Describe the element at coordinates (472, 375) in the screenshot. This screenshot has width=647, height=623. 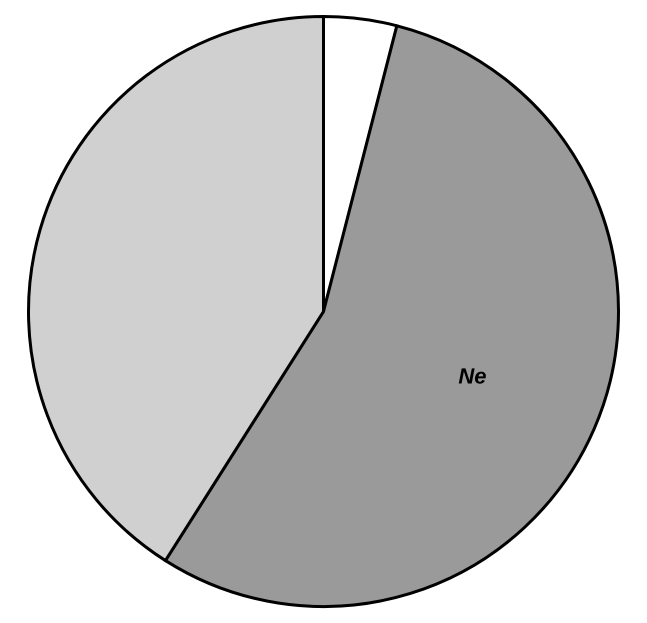
I see `slice-label: Ne` at that location.